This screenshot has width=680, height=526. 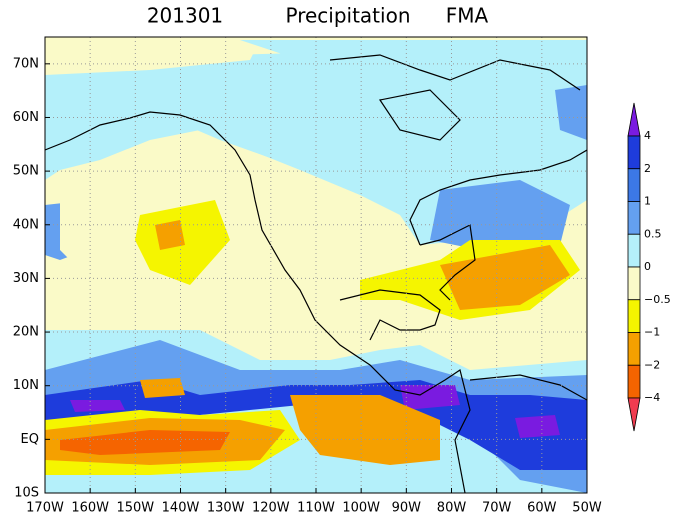 What do you see at coordinates (45, 508) in the screenshot?
I see `x-tick-label: 170W` at bounding box center [45, 508].